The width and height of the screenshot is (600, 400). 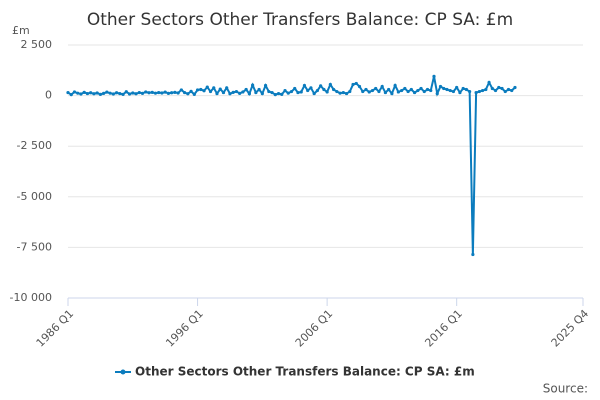 I want to click on x-tick-label: 2025 Q4, so click(x=570, y=328).